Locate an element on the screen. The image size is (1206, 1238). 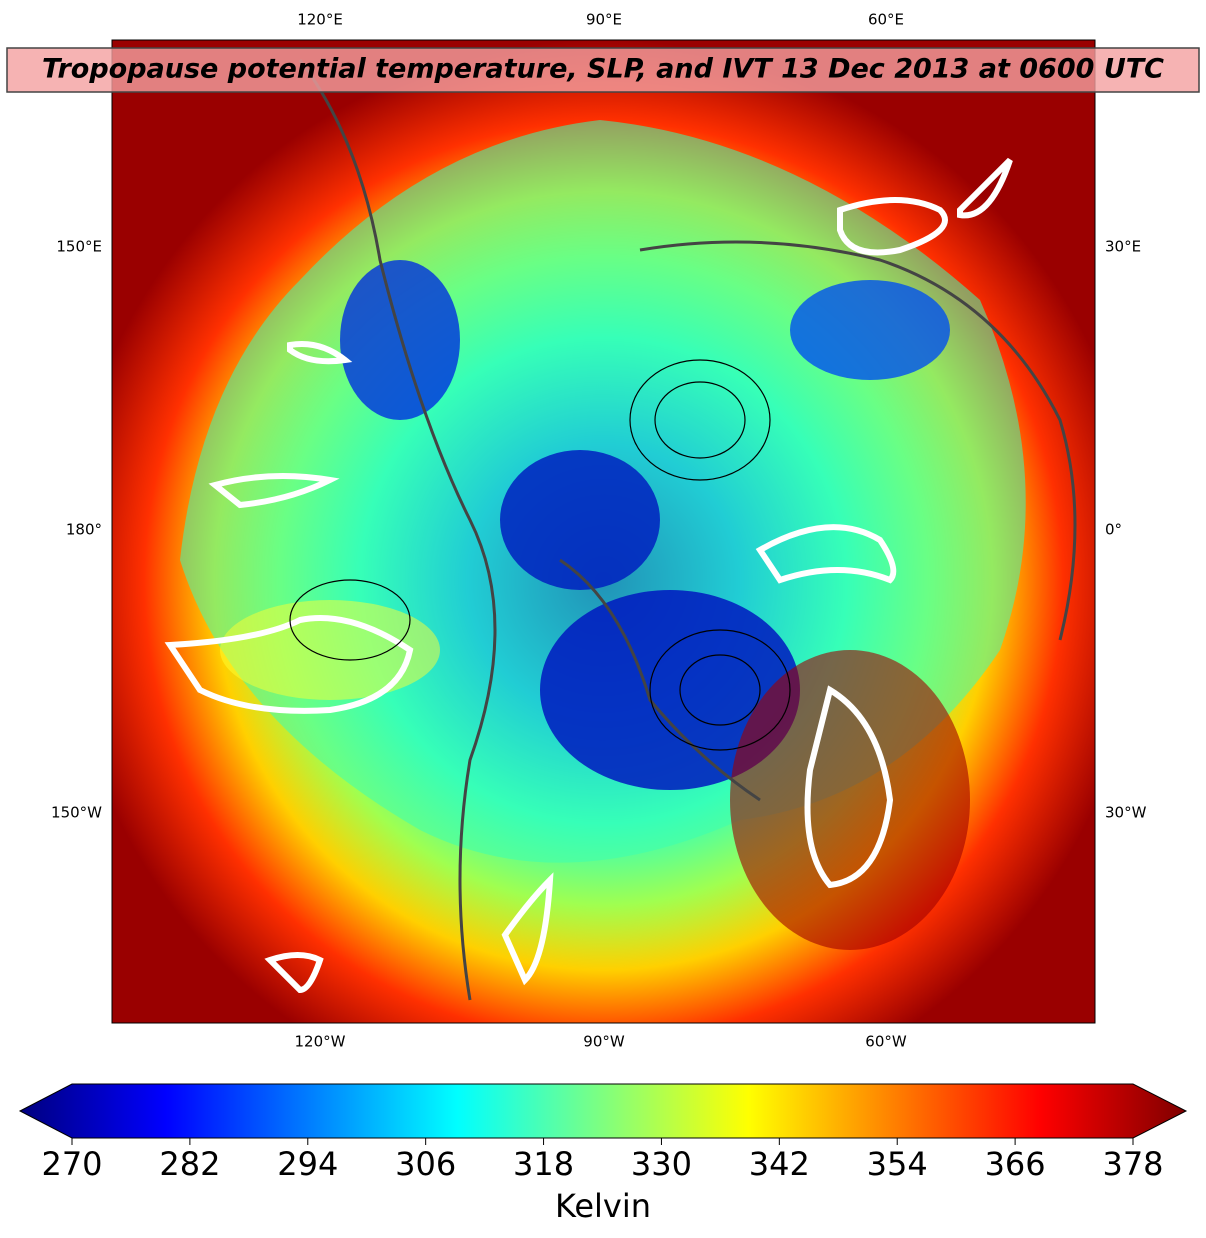
lon-label: 120°E is located at coordinates (320, 20).